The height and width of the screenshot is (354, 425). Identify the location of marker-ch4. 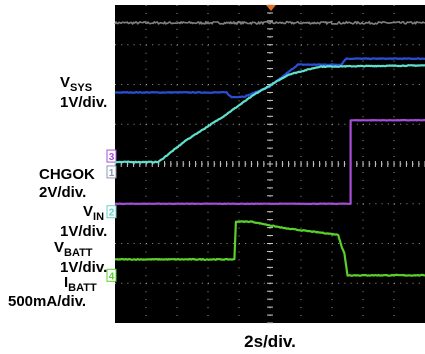
(111, 275).